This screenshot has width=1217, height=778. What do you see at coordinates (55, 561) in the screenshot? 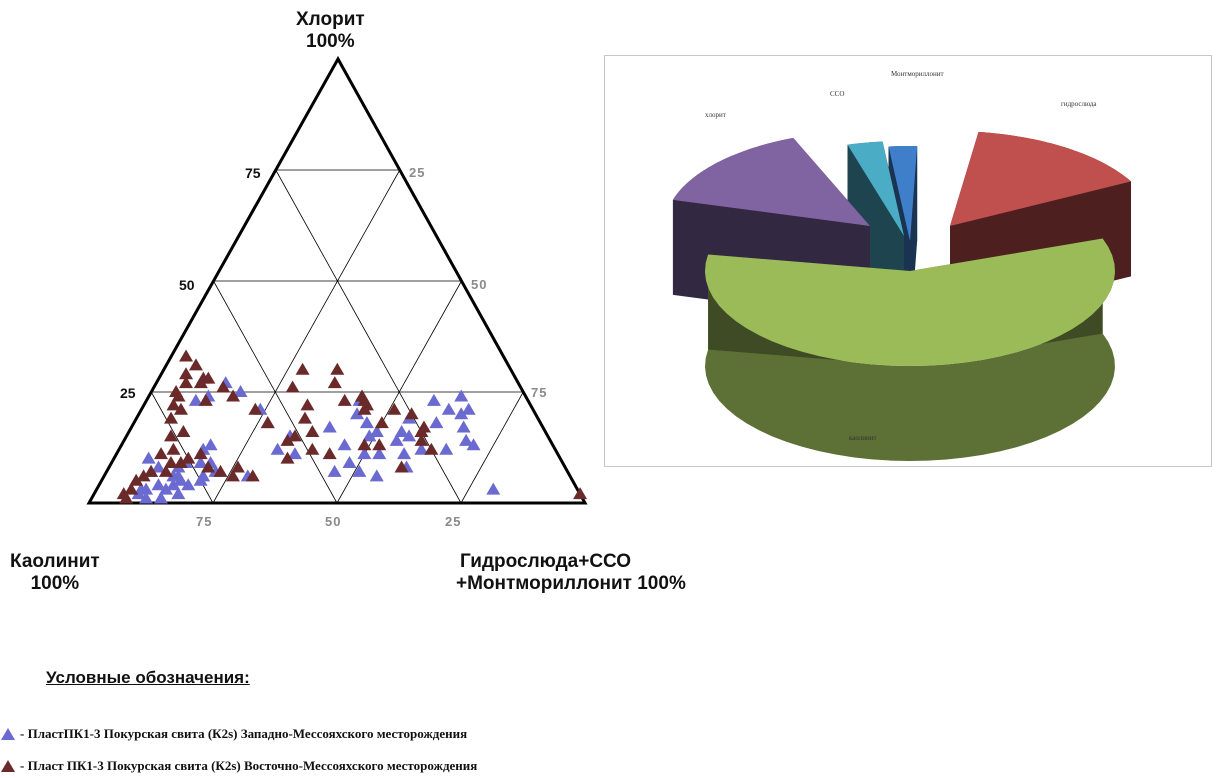
I see `apex-left-line1: Каолинит` at bounding box center [55, 561].